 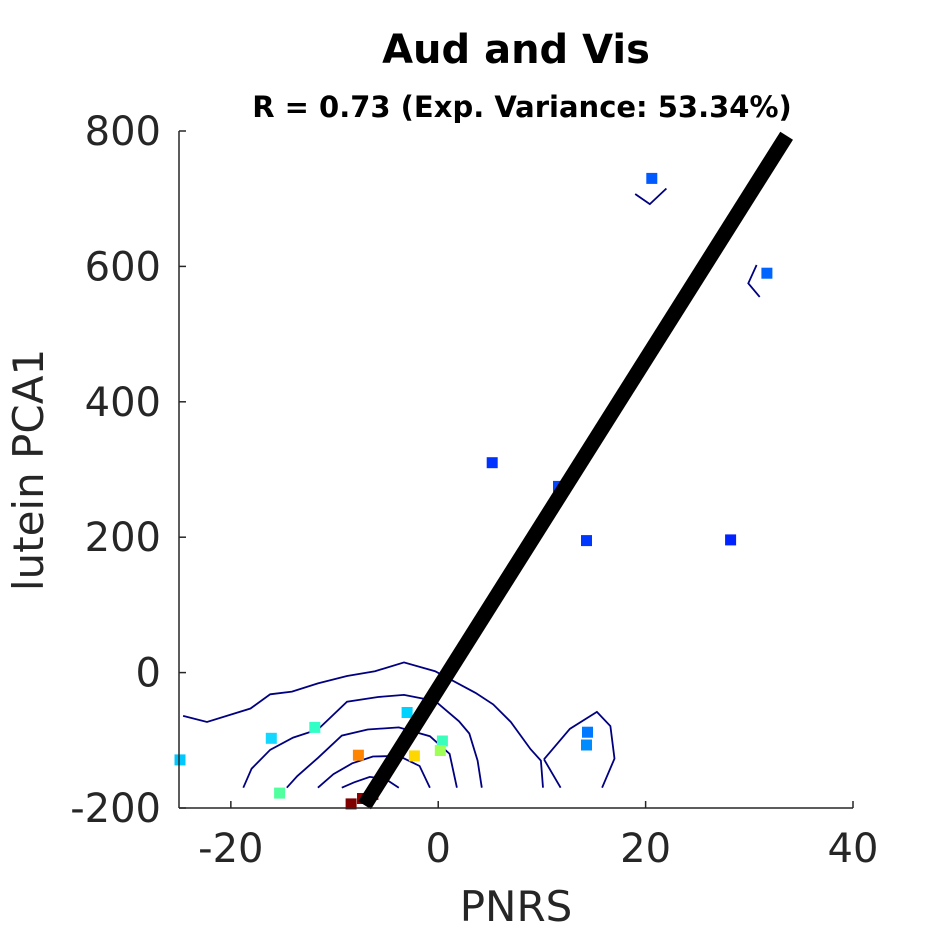 I want to click on chart-subtitle: R = 0.73 (Exp. Variance: 53.34%), so click(x=522, y=107).